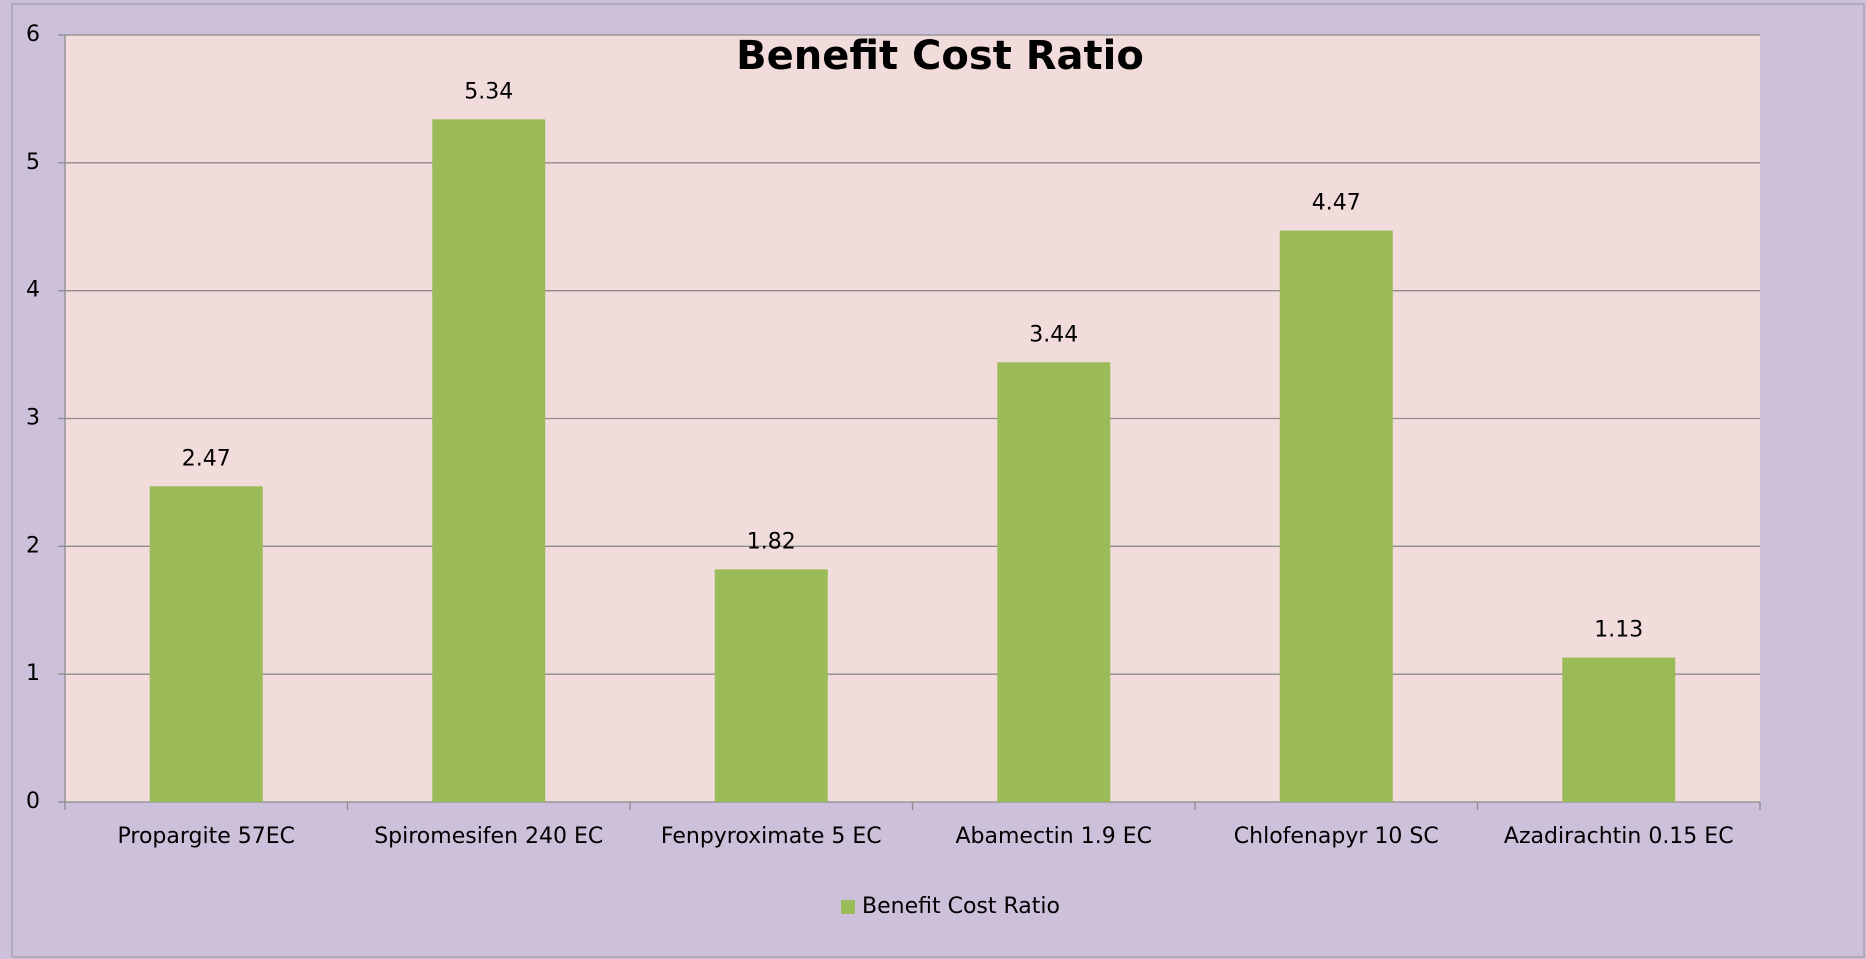  What do you see at coordinates (33, 801) in the screenshot?
I see `y-tick-label: 0` at bounding box center [33, 801].